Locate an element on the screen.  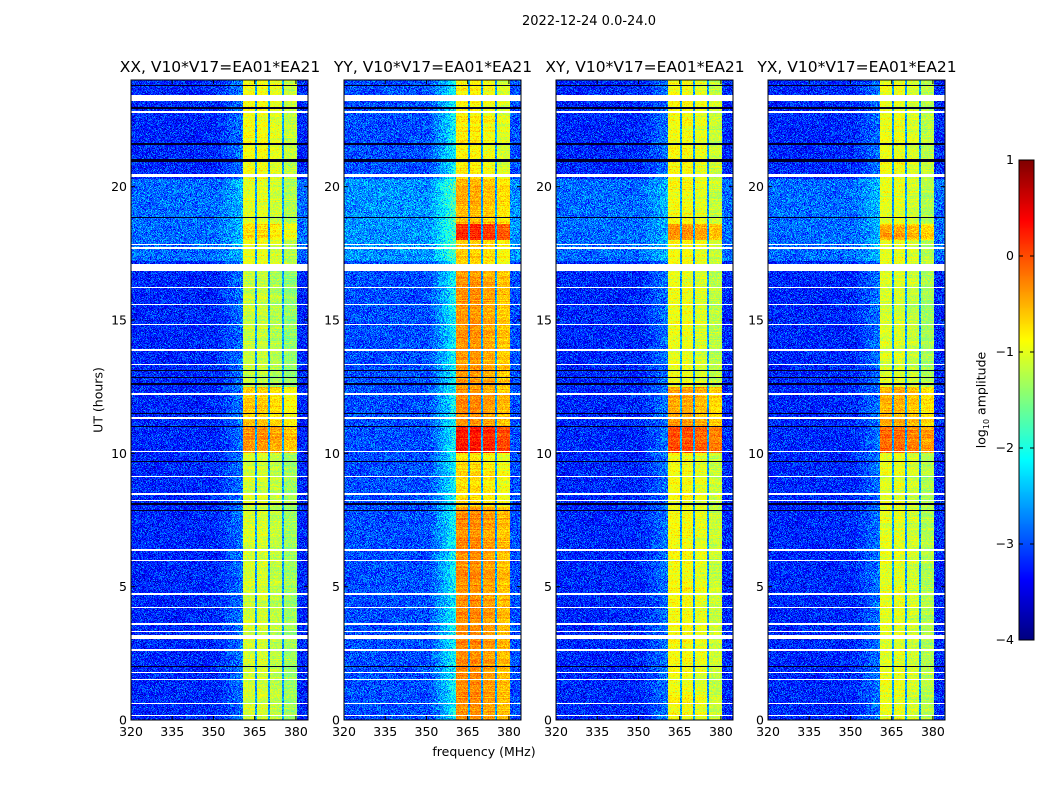
colorbar-tick-label: −3 is located at coordinates (1005, 543).